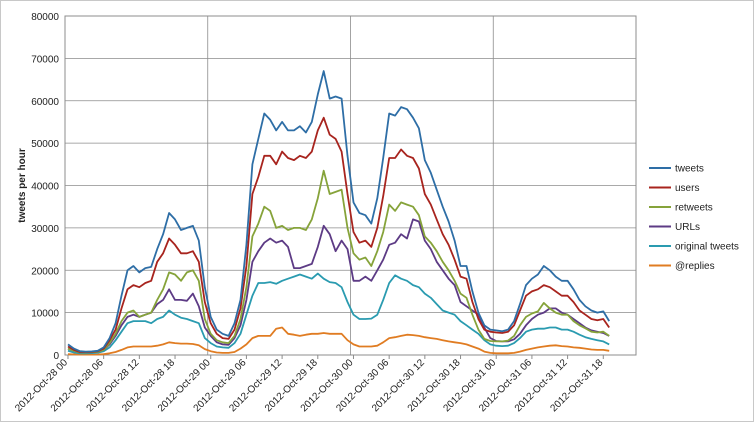 The image size is (754, 422). What do you see at coordinates (56, 356) in the screenshot?
I see `y-tick-label: 0` at bounding box center [56, 356].